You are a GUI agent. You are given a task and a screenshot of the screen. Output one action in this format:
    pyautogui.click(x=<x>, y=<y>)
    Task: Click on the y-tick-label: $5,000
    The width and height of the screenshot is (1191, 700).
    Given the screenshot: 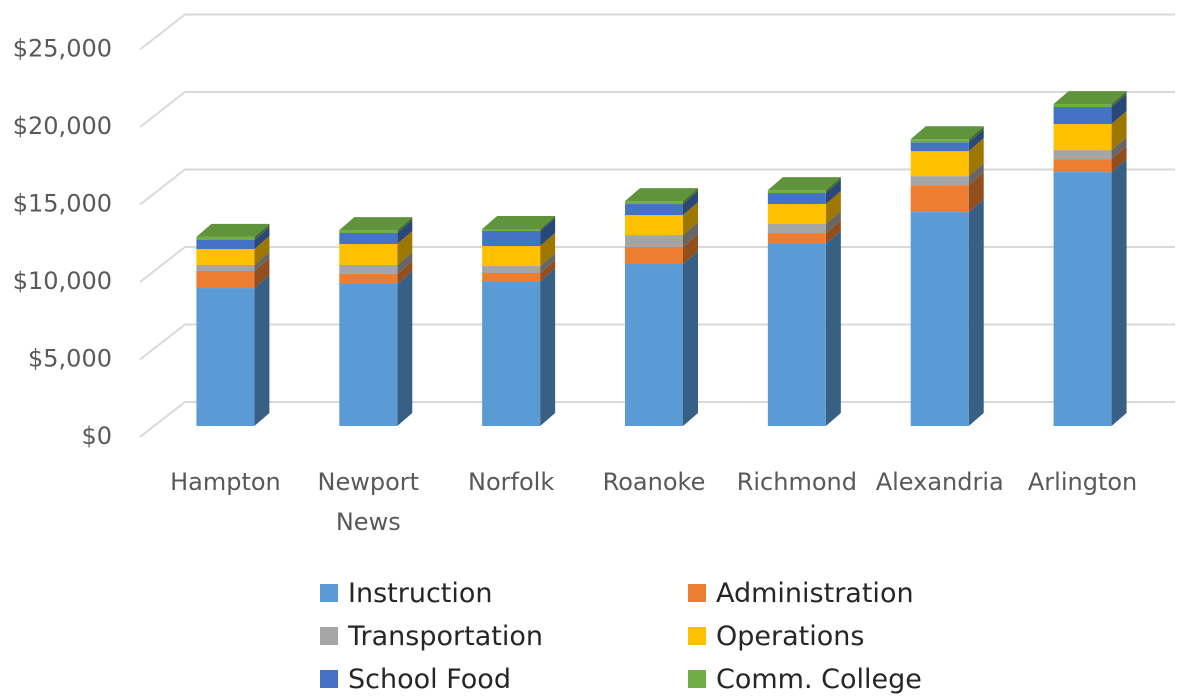 What is the action you would take?
    pyautogui.click(x=70, y=359)
    